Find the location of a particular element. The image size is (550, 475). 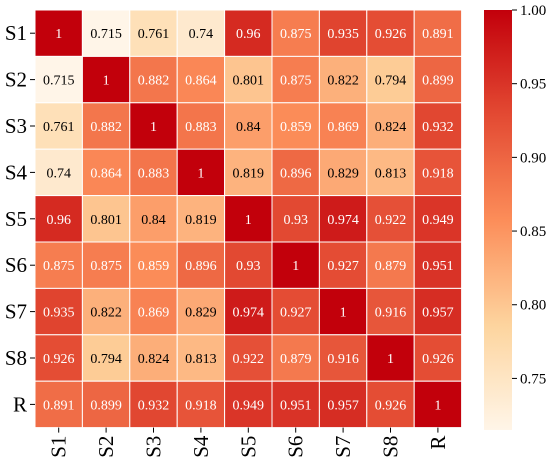

colorbar-tick-label: 1.00 is located at coordinates (533, 11).